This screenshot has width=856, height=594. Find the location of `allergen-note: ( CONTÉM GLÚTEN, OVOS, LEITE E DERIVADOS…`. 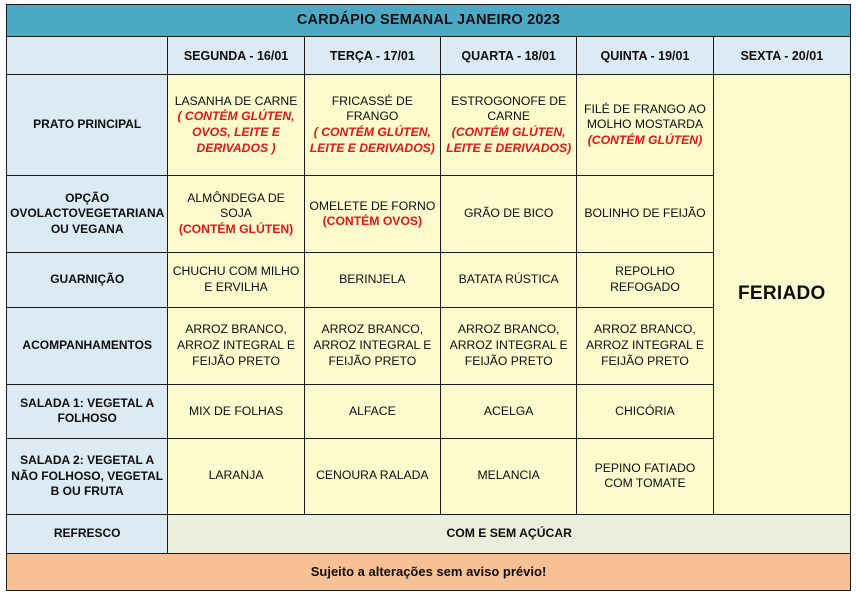

allergen-note: ( CONTÉM GLÚTEN, OVOS, LEITE E DERIVADOS… is located at coordinates (236, 132).